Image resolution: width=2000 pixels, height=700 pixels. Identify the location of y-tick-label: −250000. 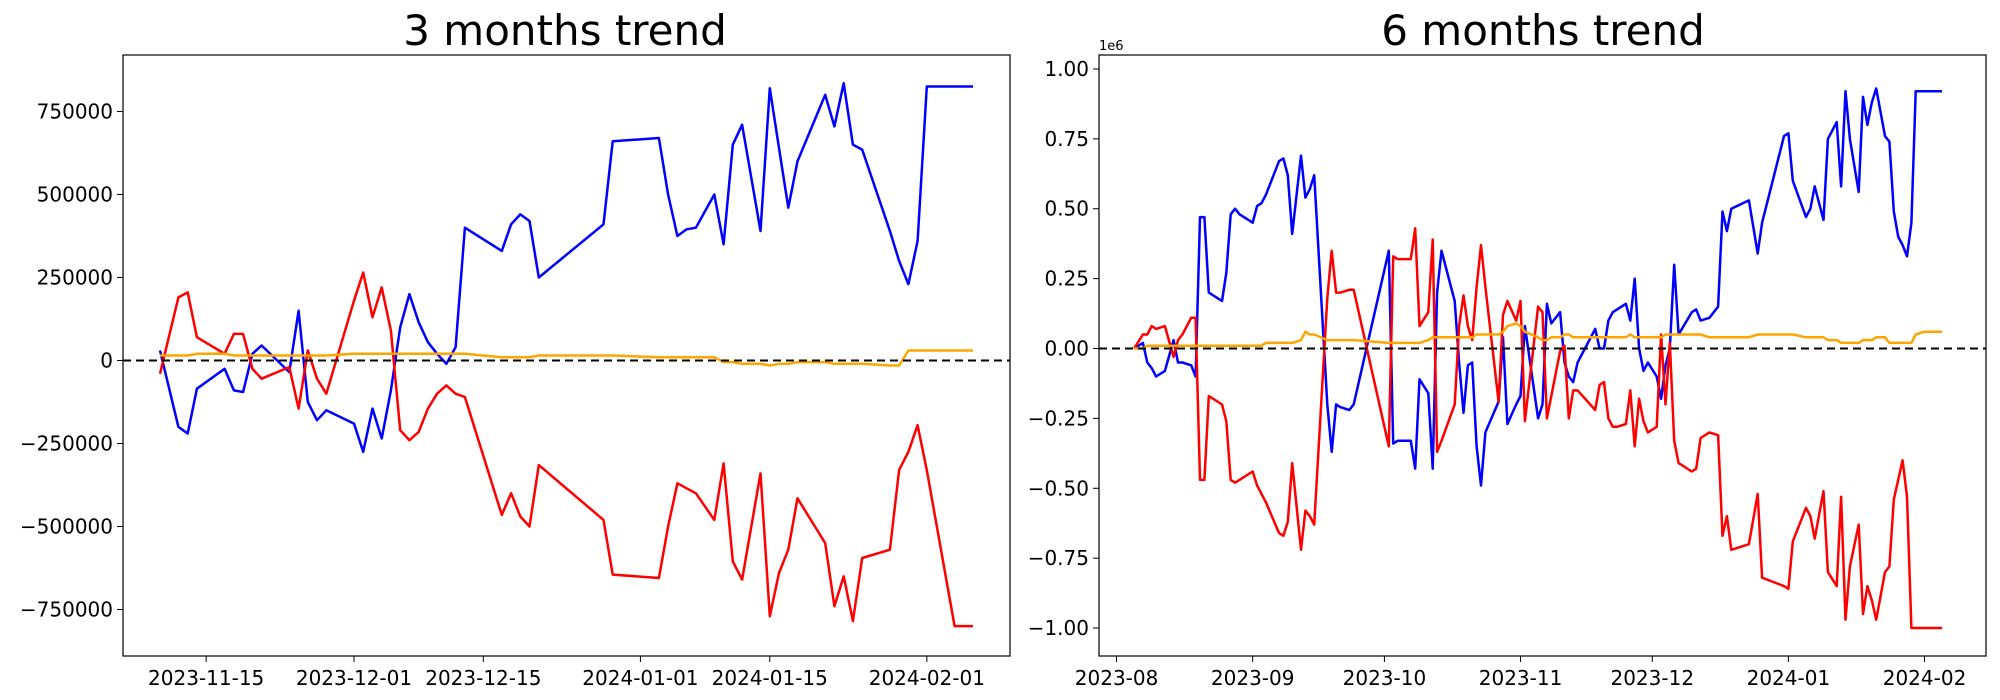
(66, 443).